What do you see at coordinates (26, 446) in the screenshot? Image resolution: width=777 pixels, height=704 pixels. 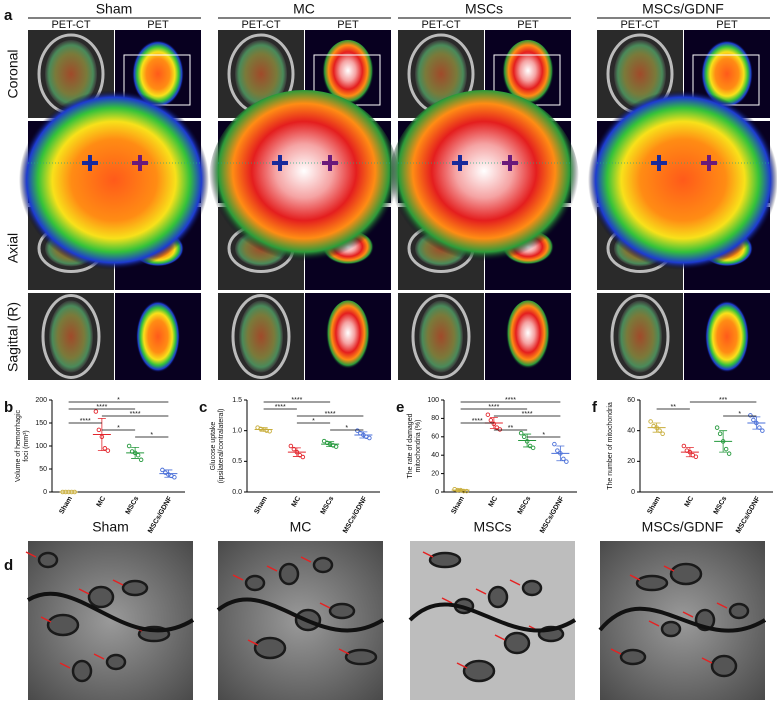 I see `y-axis-label: foci (mm³)` at bounding box center [26, 446].